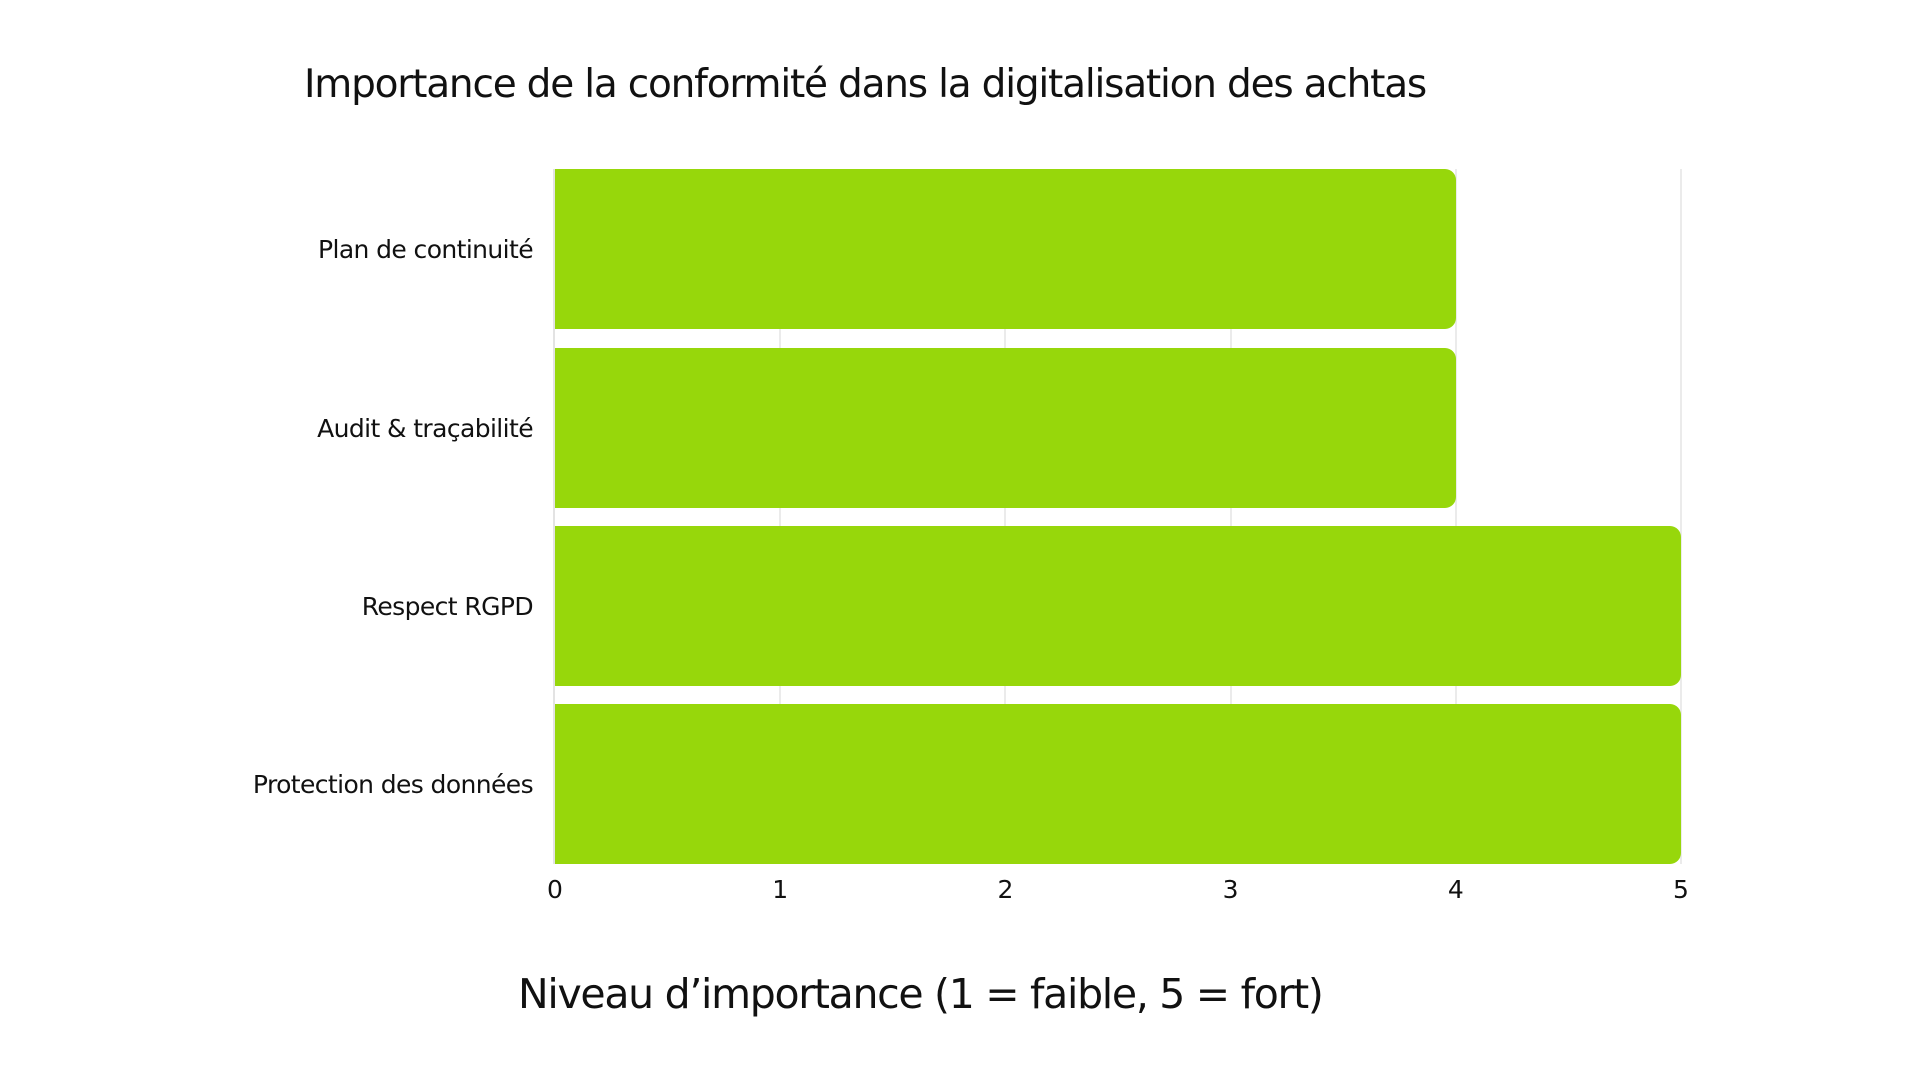 This screenshot has height=1080, width=1920. Describe the element at coordinates (1230, 889) in the screenshot. I see `x-tick-label: 3` at that location.